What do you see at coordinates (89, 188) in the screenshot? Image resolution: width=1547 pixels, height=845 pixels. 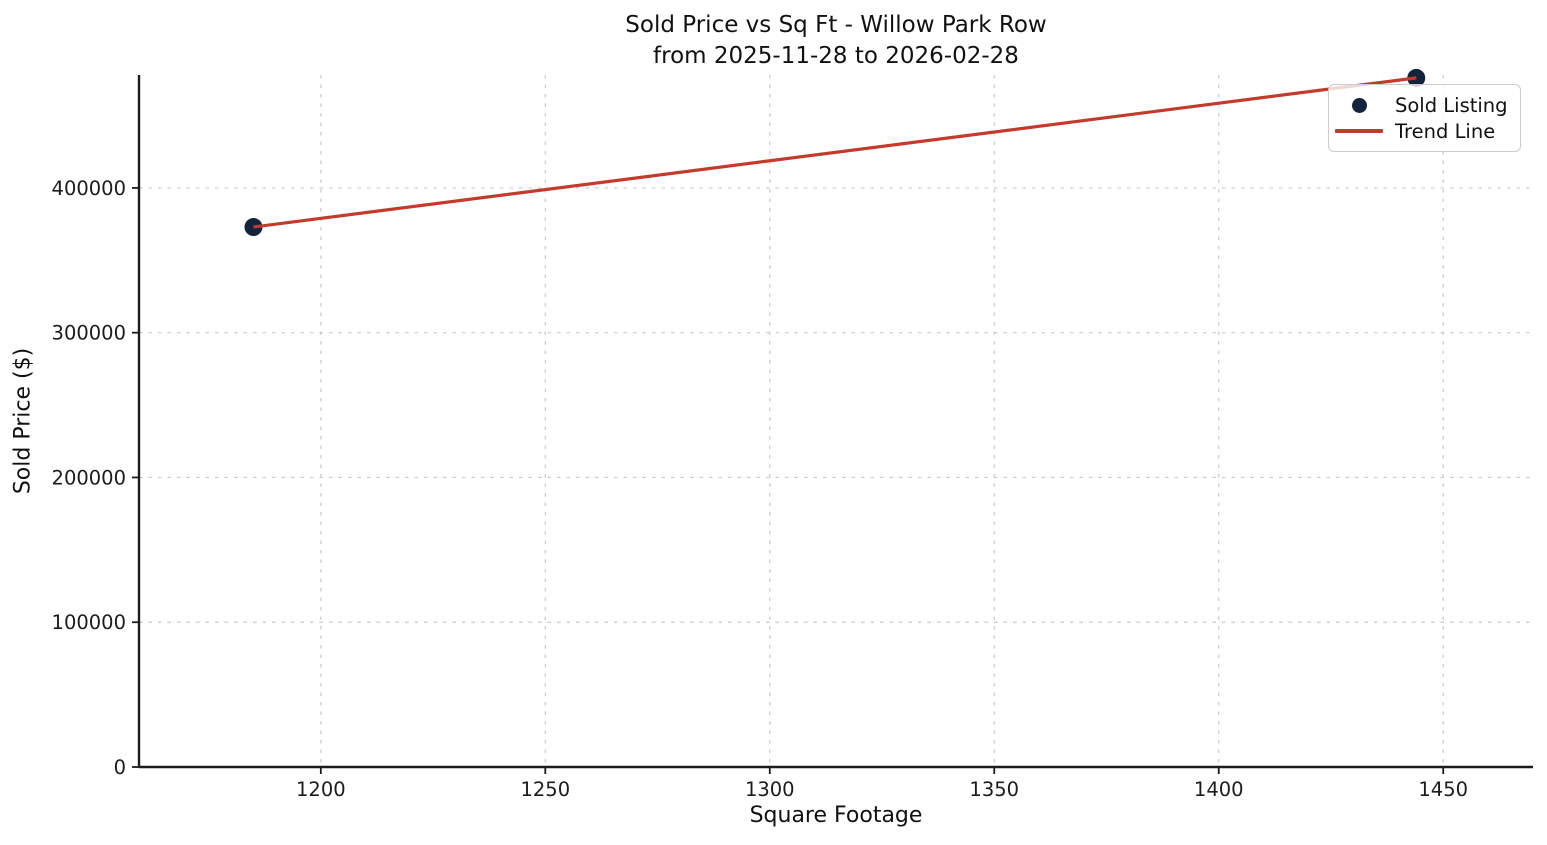 I see `y-tick-label: 400000` at bounding box center [89, 188].